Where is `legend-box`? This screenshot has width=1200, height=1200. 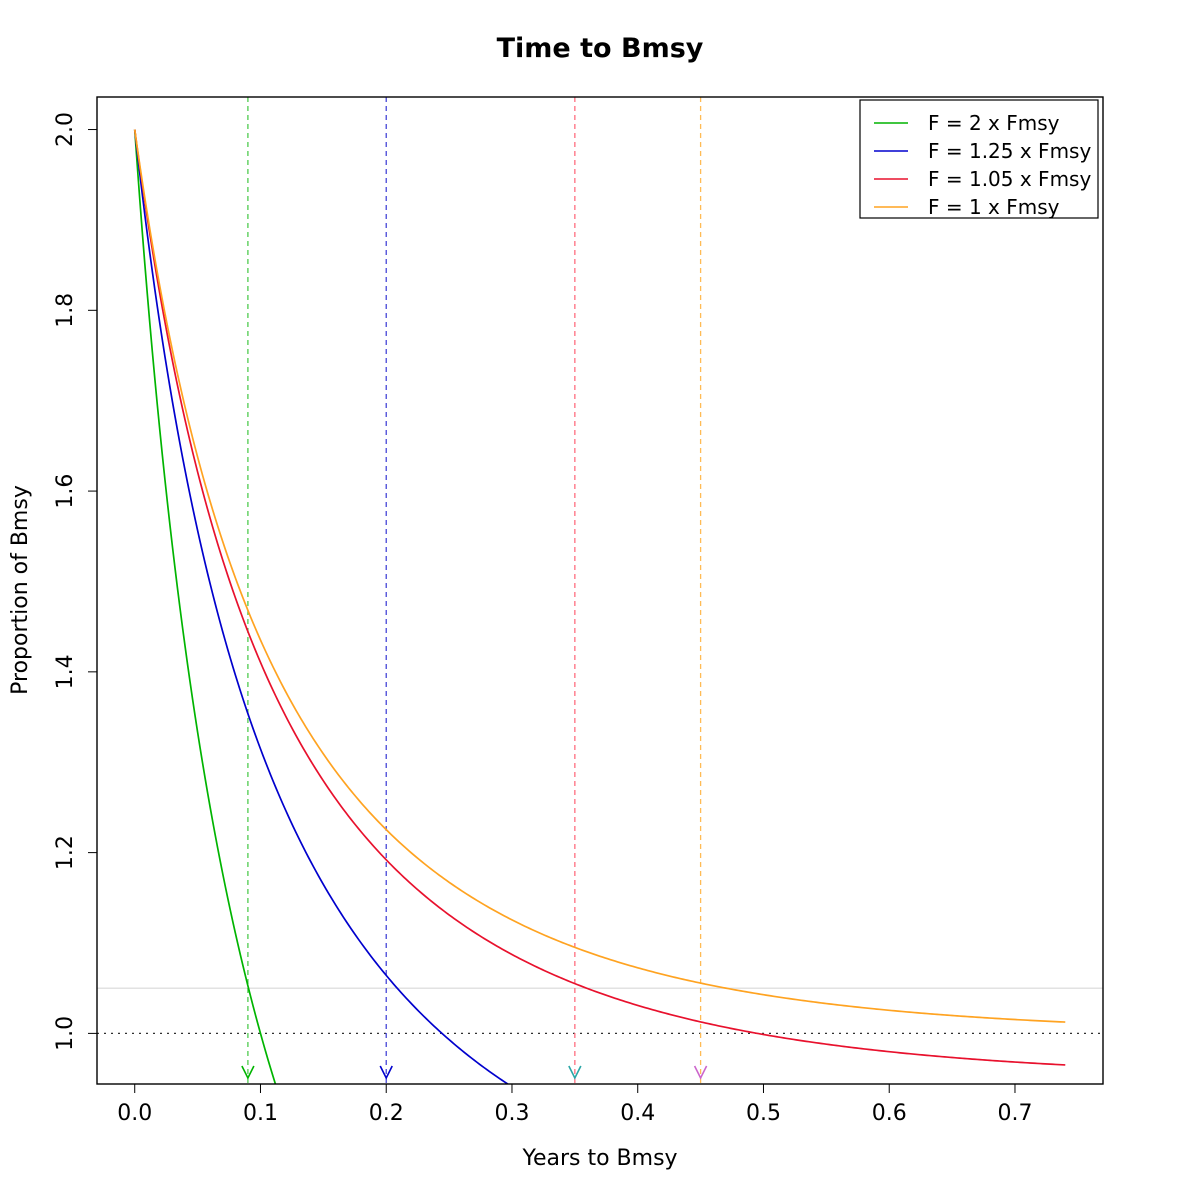 legend-box is located at coordinates (979, 159).